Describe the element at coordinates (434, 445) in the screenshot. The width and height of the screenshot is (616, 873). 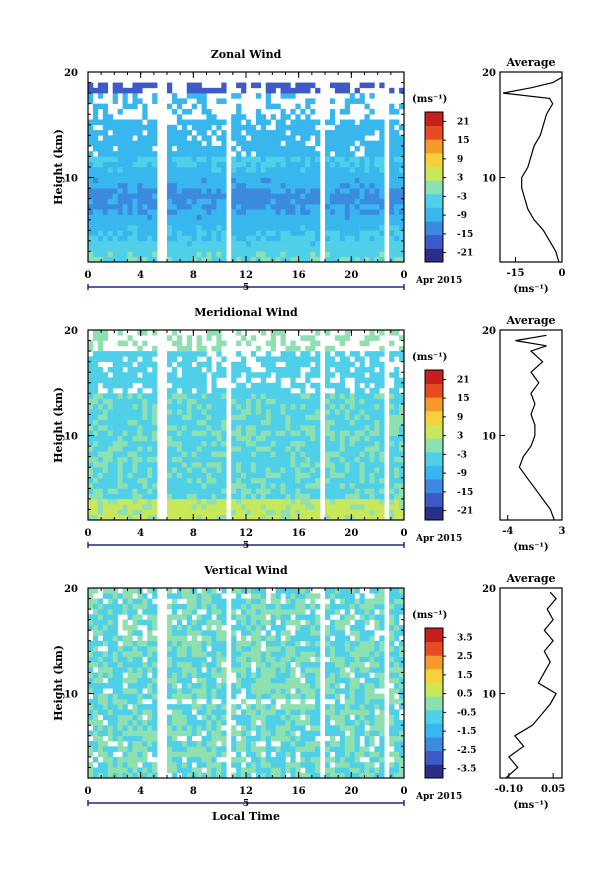
I see `colorbar` at that location.